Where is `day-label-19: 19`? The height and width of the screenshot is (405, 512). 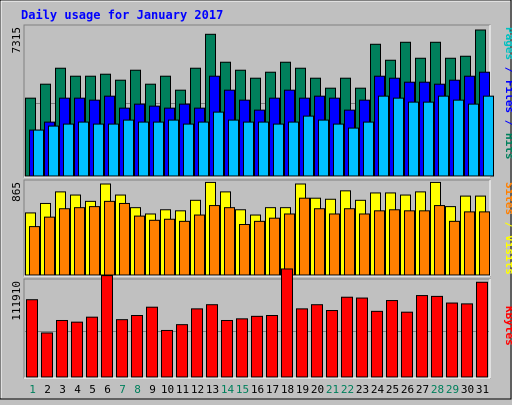 day-label-19: 19 is located at coordinates (302, 389).